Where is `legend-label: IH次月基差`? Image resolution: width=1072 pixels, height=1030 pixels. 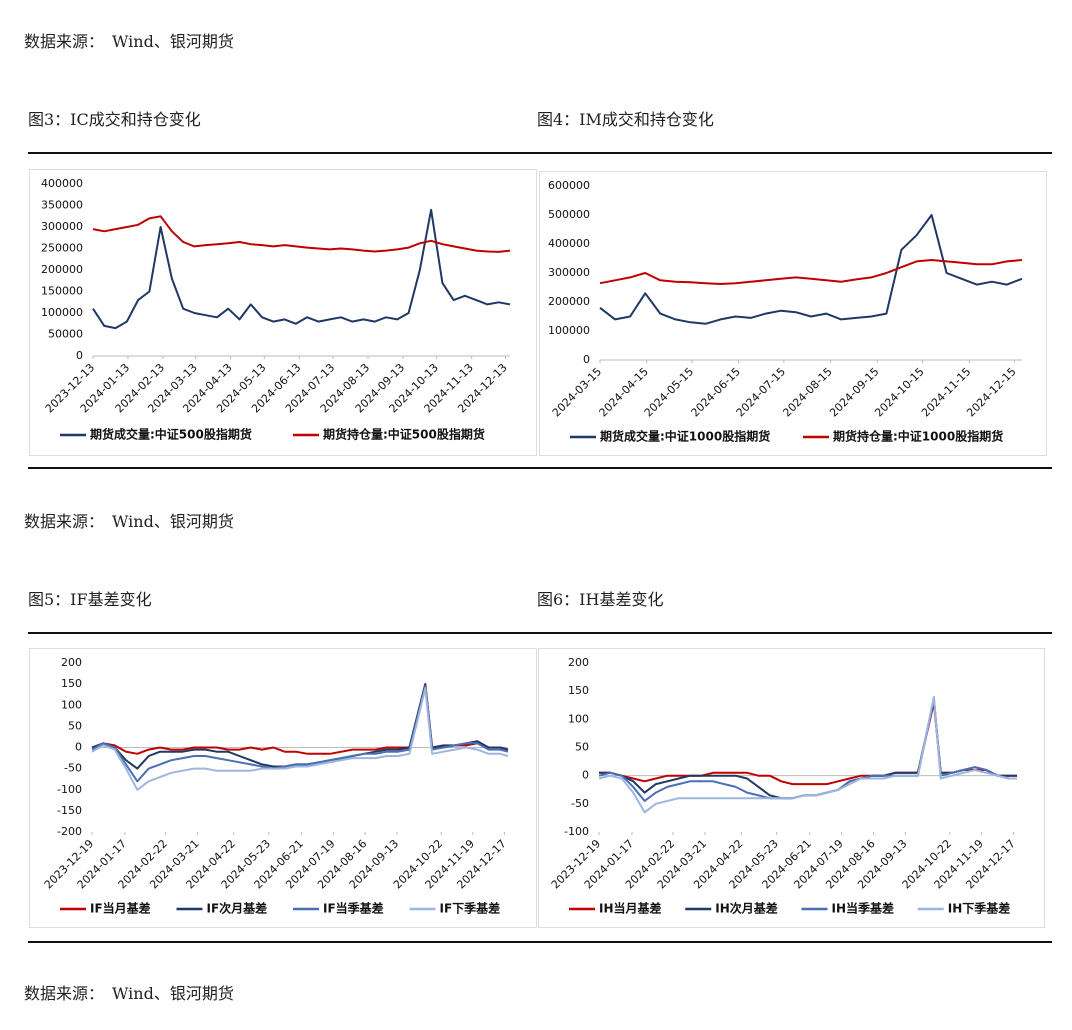
legend-label: IH次月基差 is located at coordinates (746, 908).